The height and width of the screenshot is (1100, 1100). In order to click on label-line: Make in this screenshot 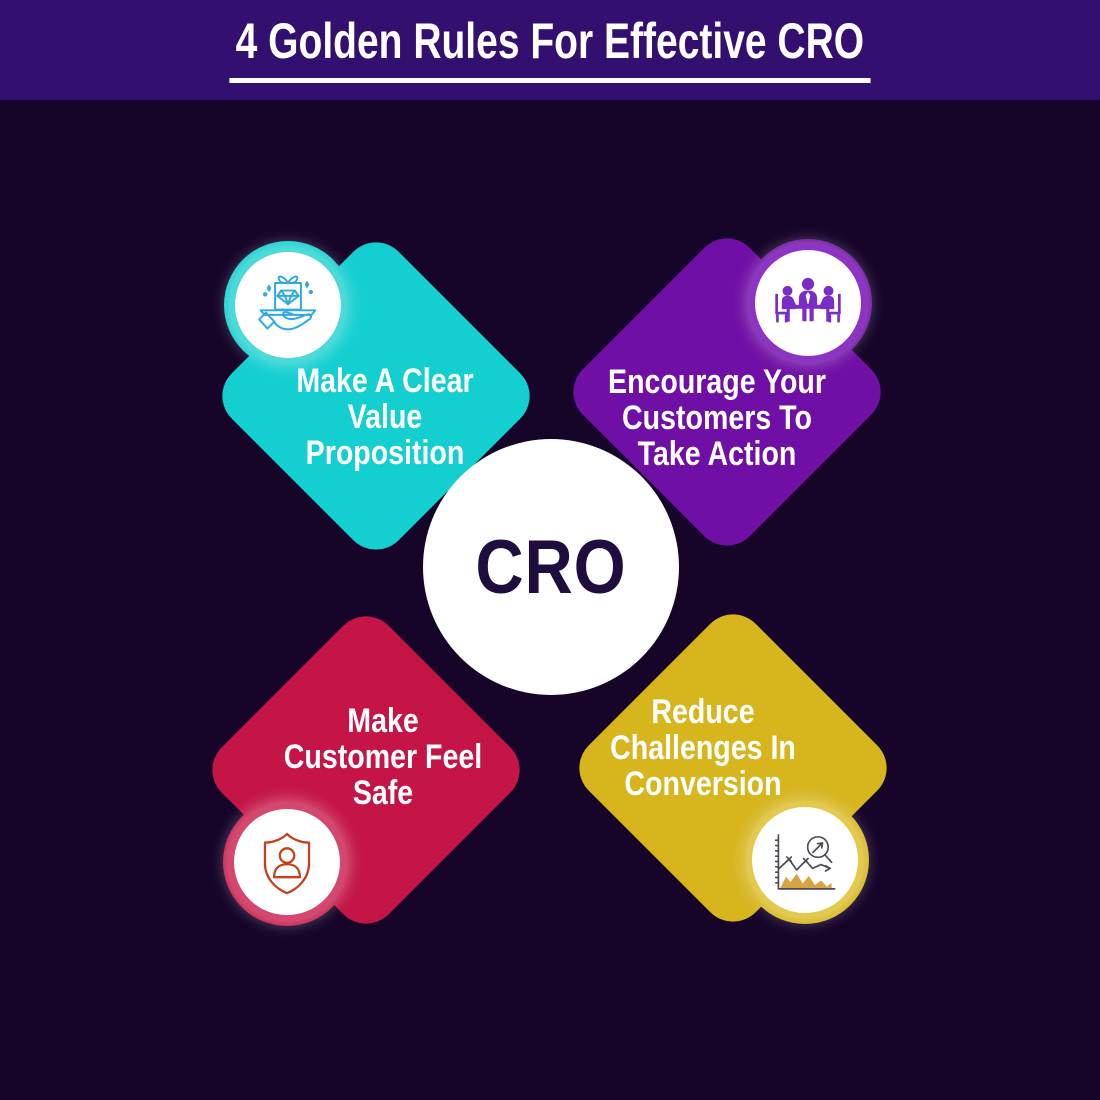, I will do `click(383, 721)`.